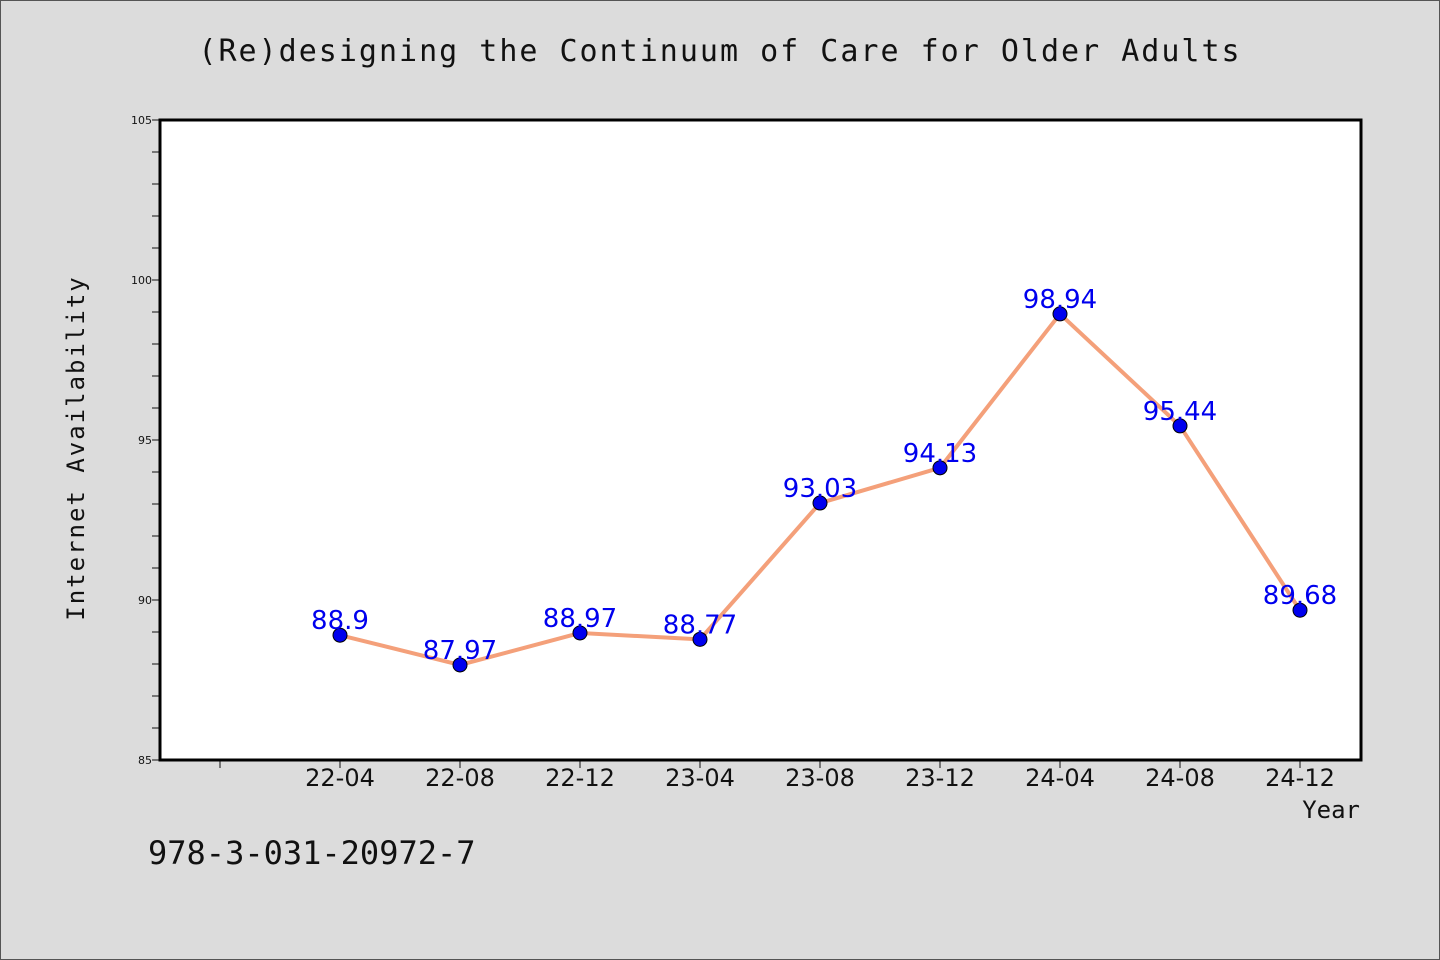 This screenshot has width=1440, height=960. I want to click on x-tick-label: 23-12, so click(940, 778).